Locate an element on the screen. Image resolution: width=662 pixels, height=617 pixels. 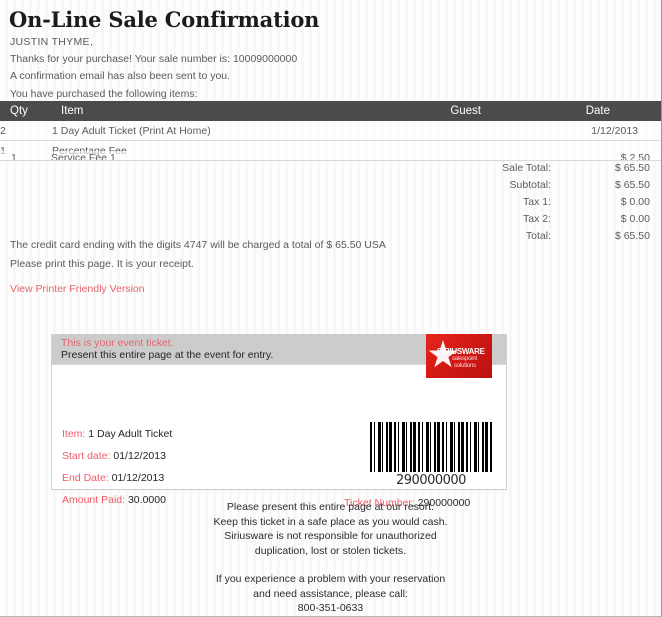
page-title: On-Line Sale Confirmation is located at coordinates (164, 19).